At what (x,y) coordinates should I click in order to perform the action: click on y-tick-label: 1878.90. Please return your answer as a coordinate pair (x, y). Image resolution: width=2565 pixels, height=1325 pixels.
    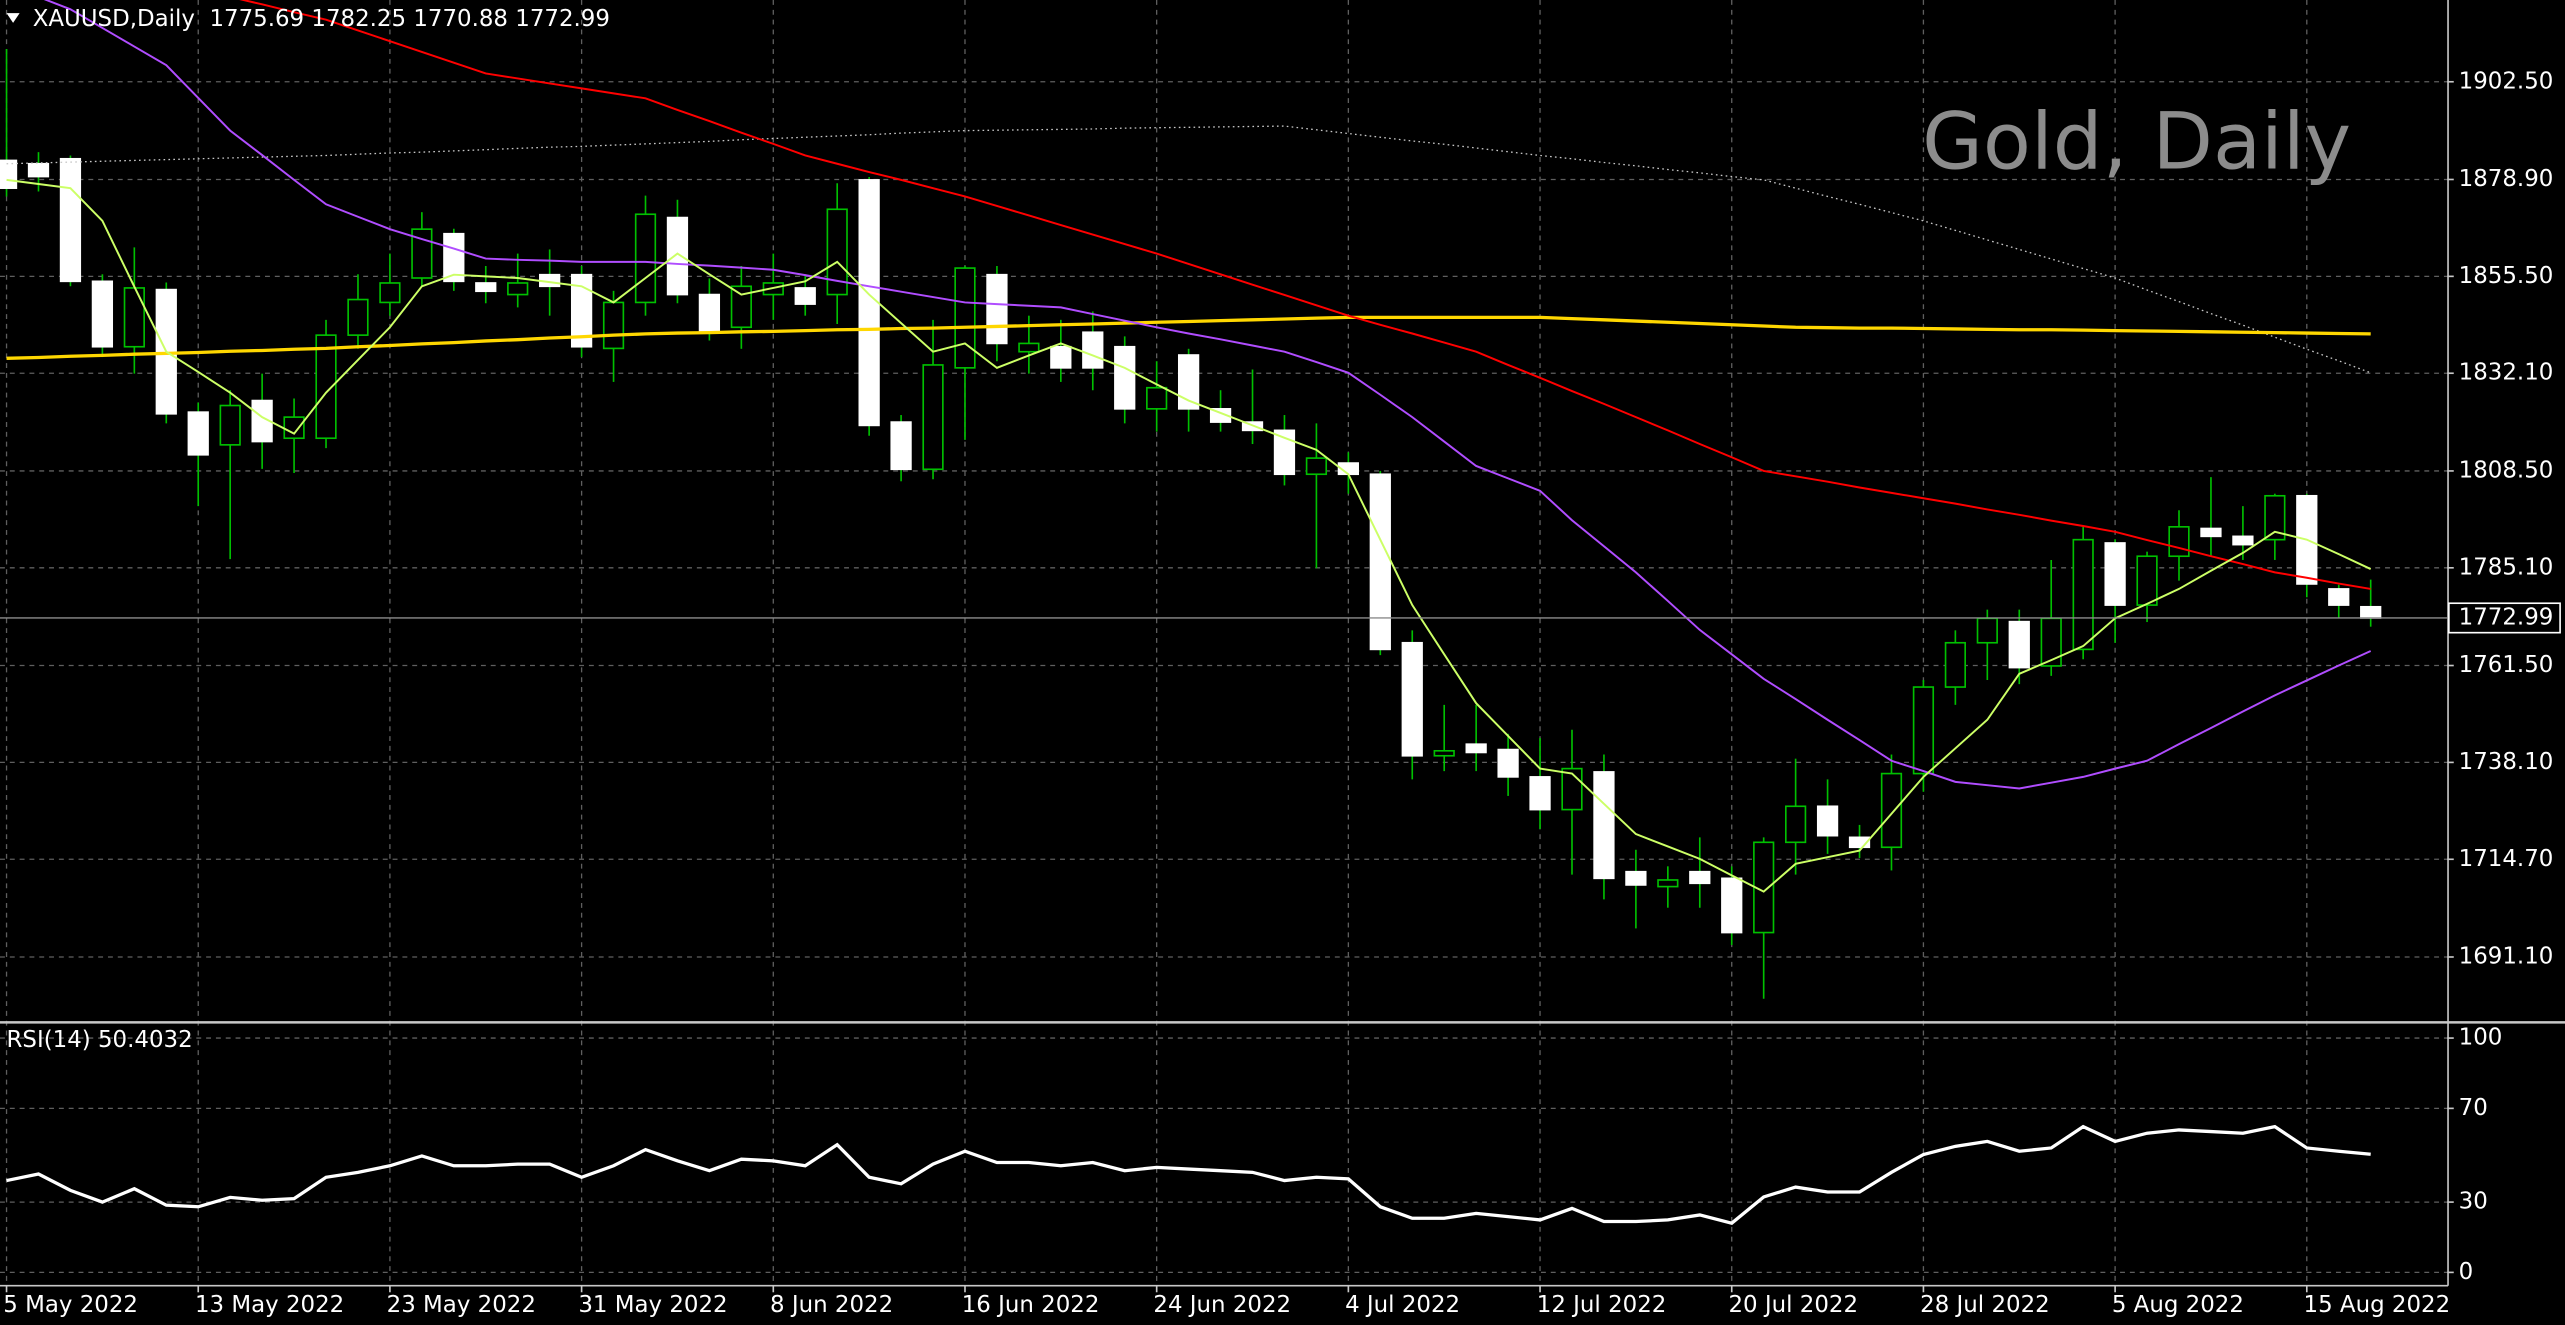
    Looking at the image, I should click on (2506, 179).